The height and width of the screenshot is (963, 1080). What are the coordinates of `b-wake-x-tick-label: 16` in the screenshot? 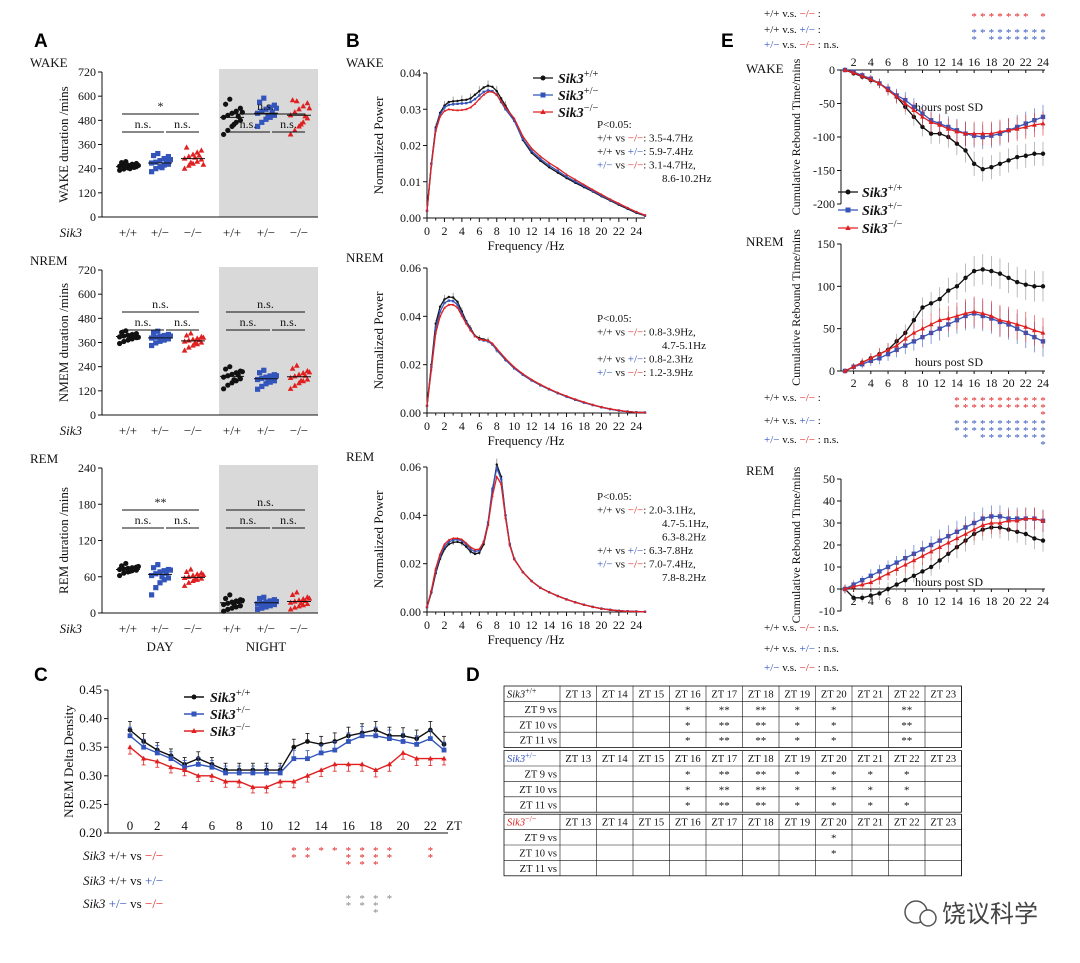 It's located at (567, 231).